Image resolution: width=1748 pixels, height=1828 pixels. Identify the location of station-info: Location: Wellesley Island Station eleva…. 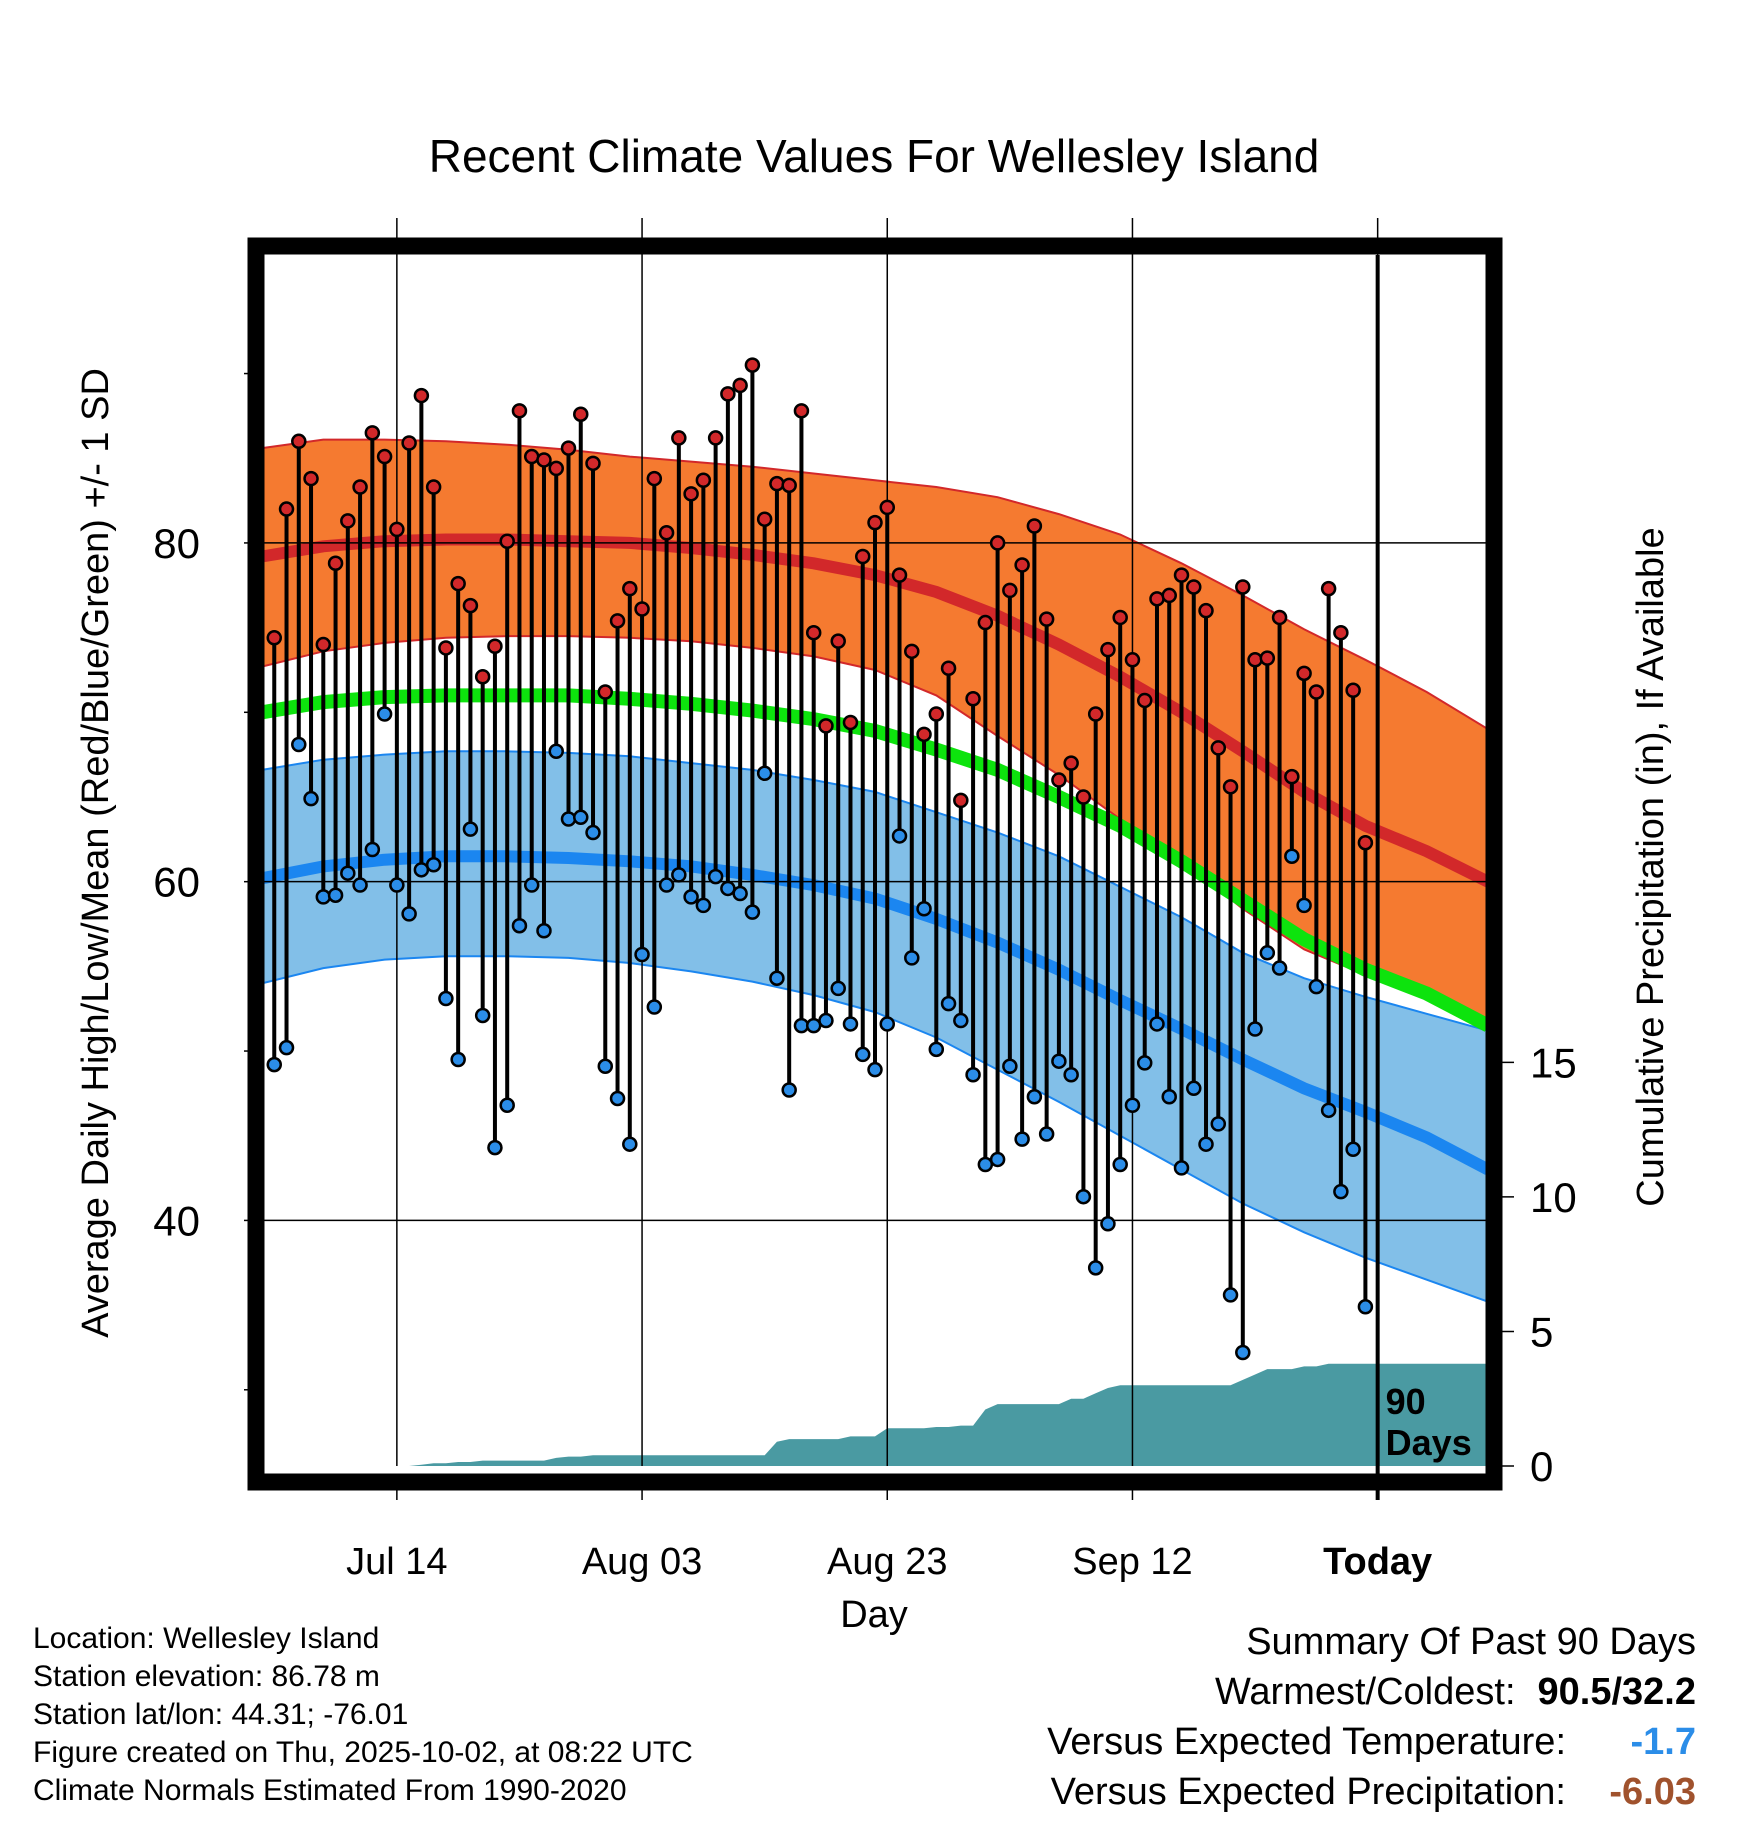
(363, 1715).